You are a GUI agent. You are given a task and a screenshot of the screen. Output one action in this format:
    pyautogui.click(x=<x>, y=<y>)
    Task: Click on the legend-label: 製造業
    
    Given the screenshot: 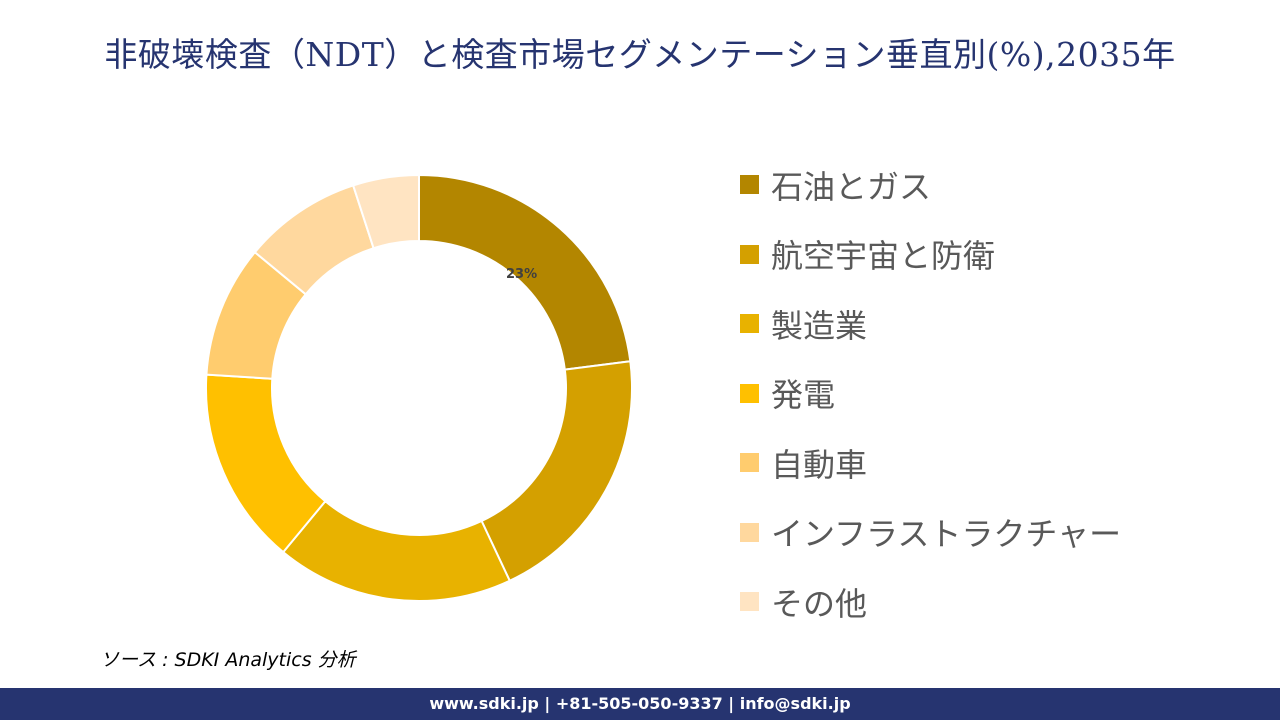 What is the action you would take?
    pyautogui.click(x=819, y=325)
    